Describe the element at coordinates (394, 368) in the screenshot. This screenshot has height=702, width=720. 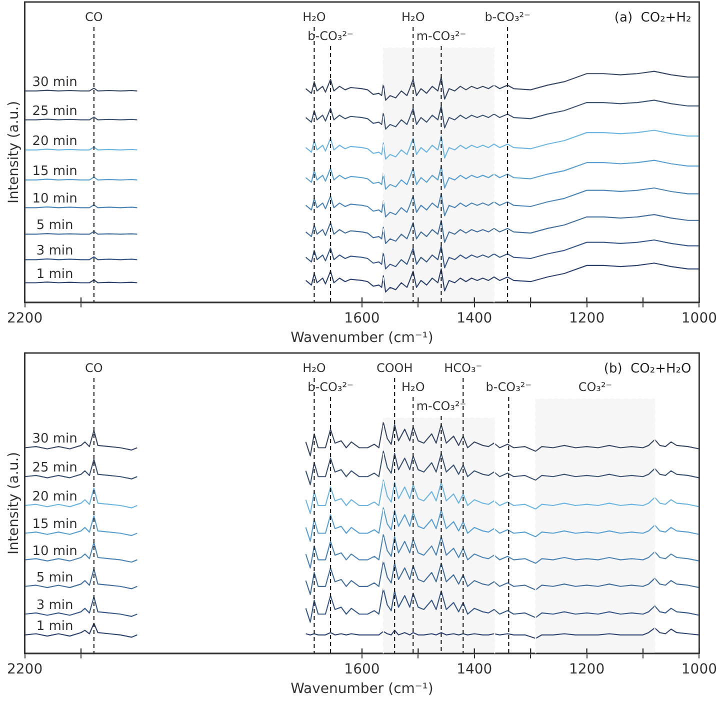
I see `ref-line-label: COOH` at that location.